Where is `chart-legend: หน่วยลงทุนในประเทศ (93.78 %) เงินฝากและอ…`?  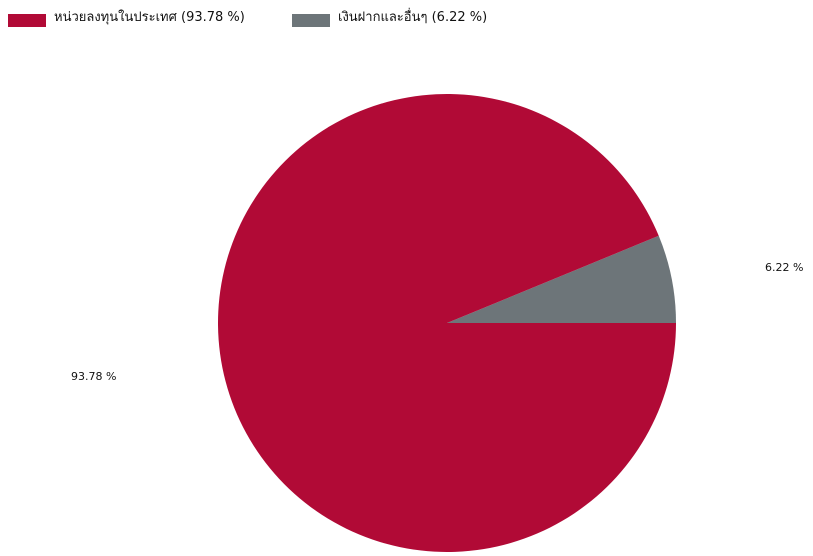 chart-legend: หน่วยลงทุนในประเทศ (93.78 %) เงินฝากและอ… is located at coordinates (406, 30).